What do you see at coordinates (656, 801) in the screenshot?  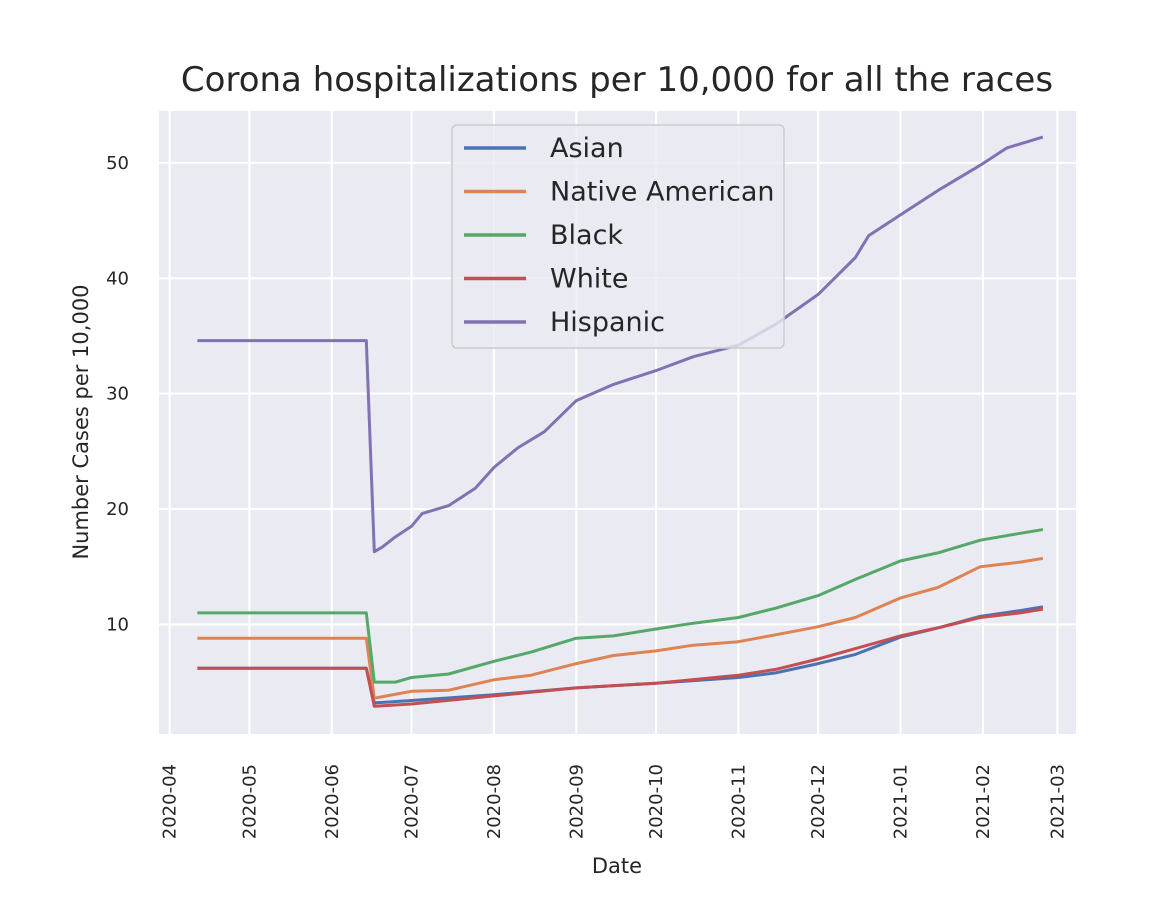 I see `x-tick-label: 2020-10` at bounding box center [656, 801].